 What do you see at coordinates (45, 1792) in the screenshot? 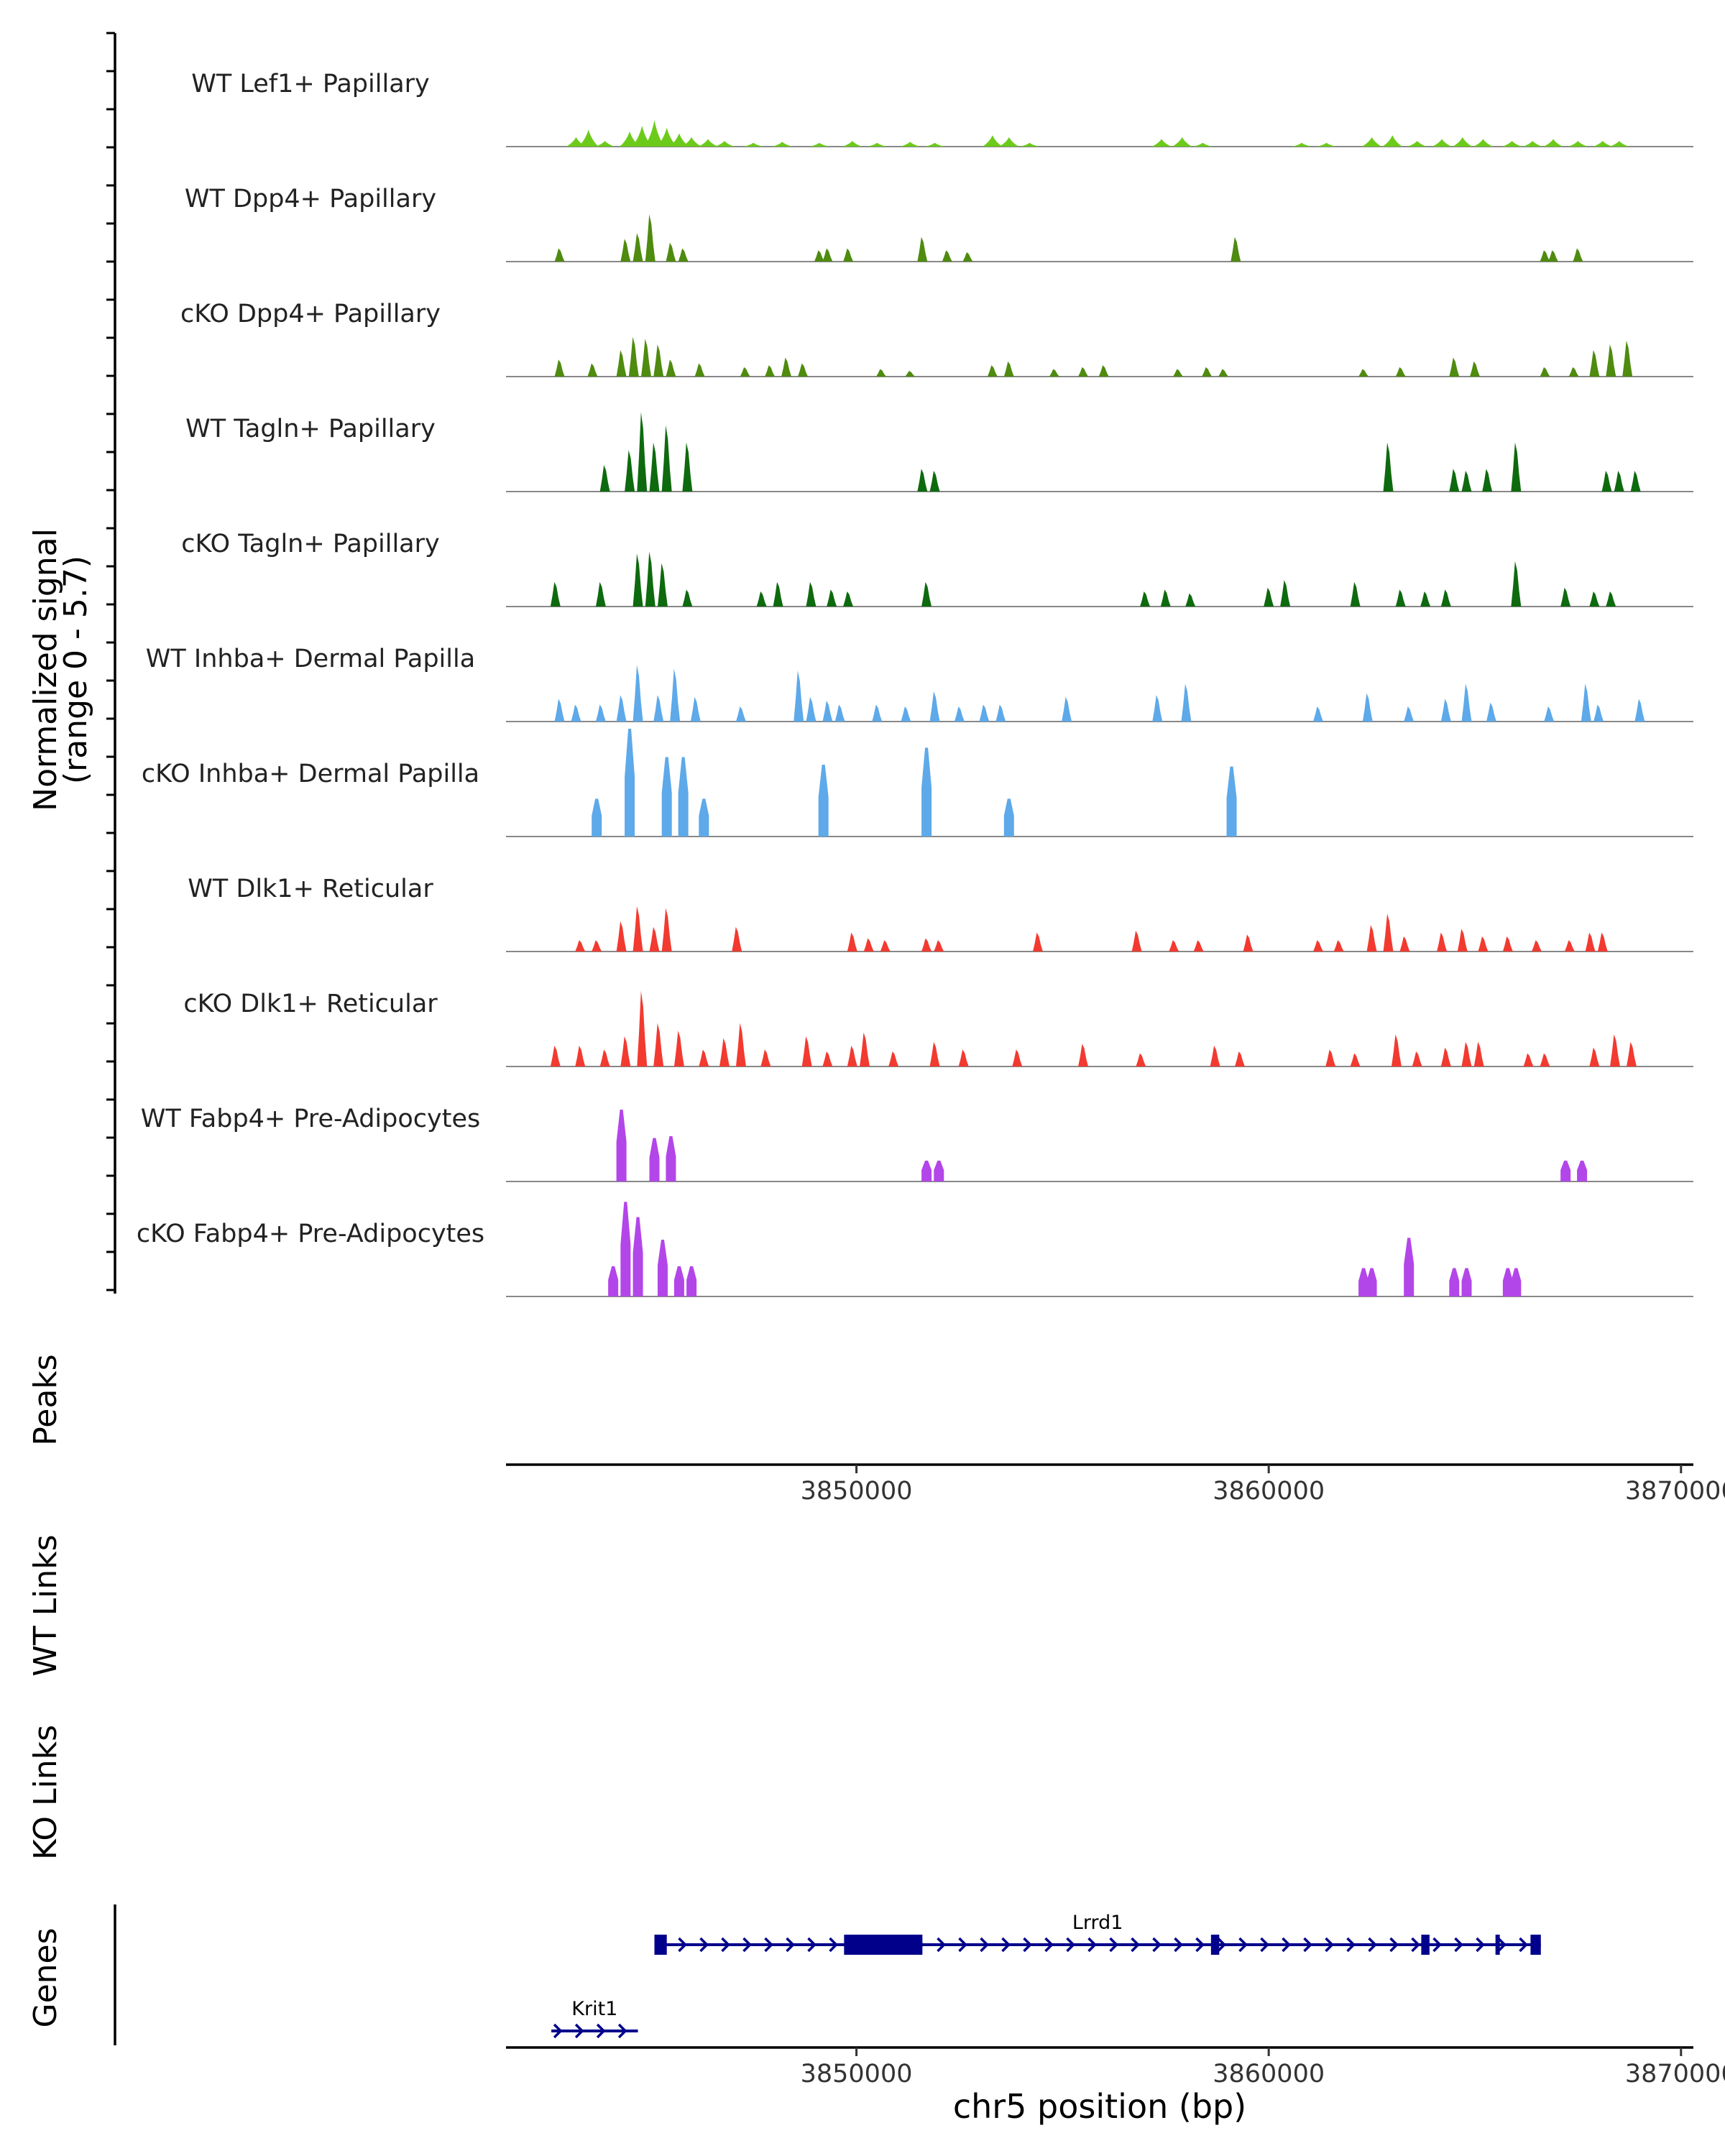
I see `ko-links-panel-label: KO Links` at bounding box center [45, 1792].